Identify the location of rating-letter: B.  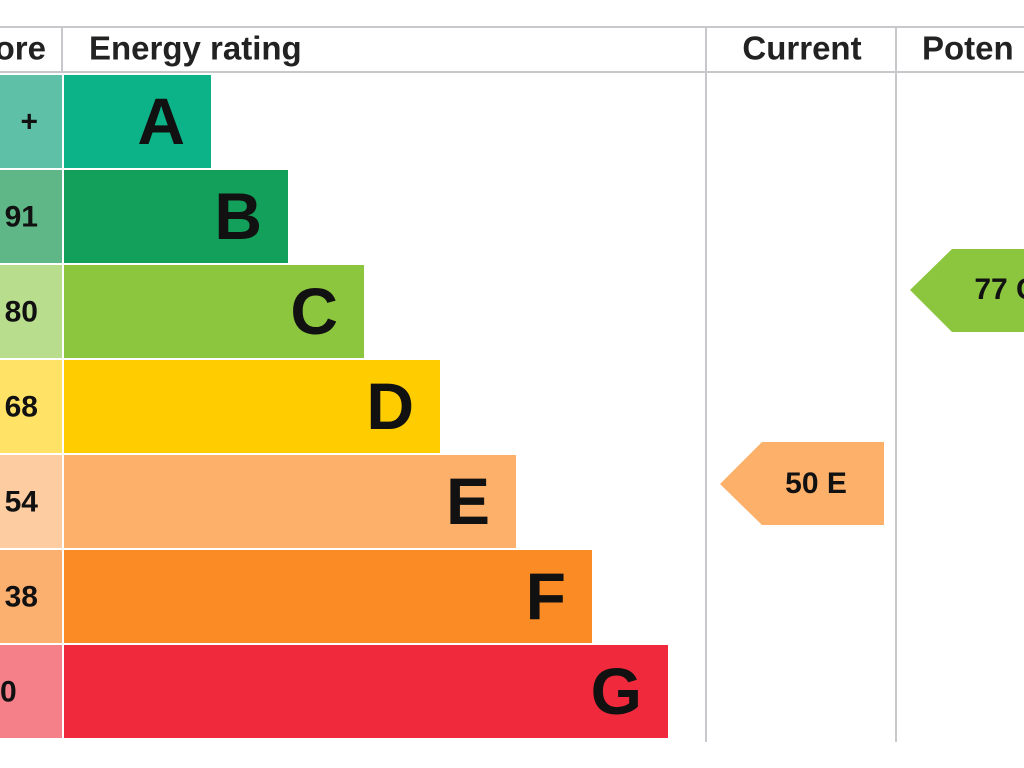
(238, 216).